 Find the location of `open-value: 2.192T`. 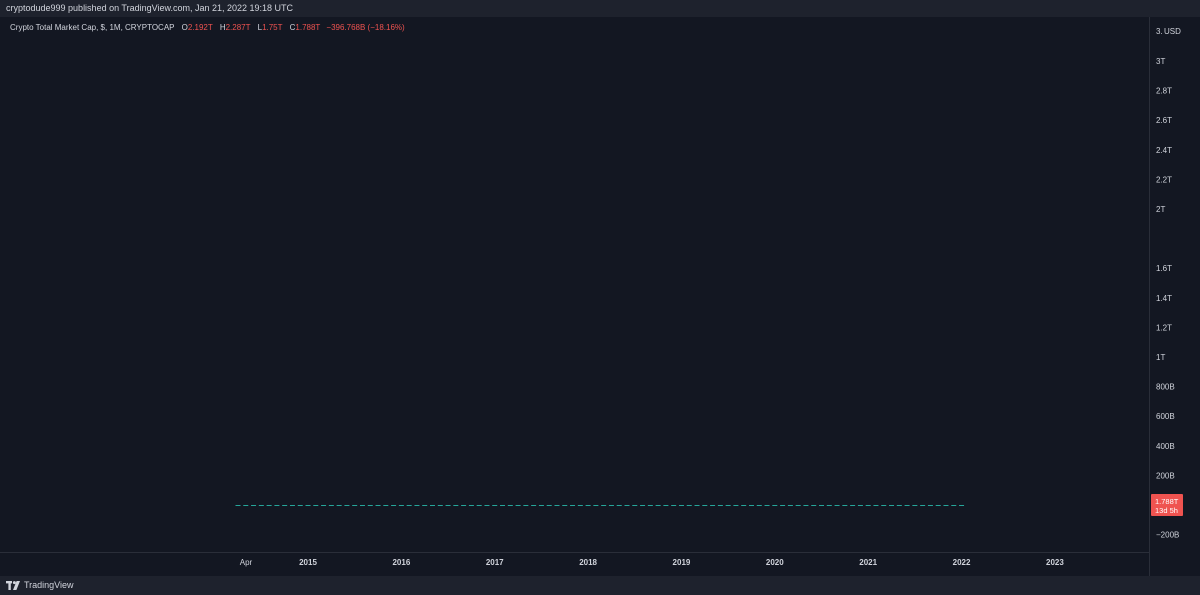

open-value: 2.192T is located at coordinates (200, 27).